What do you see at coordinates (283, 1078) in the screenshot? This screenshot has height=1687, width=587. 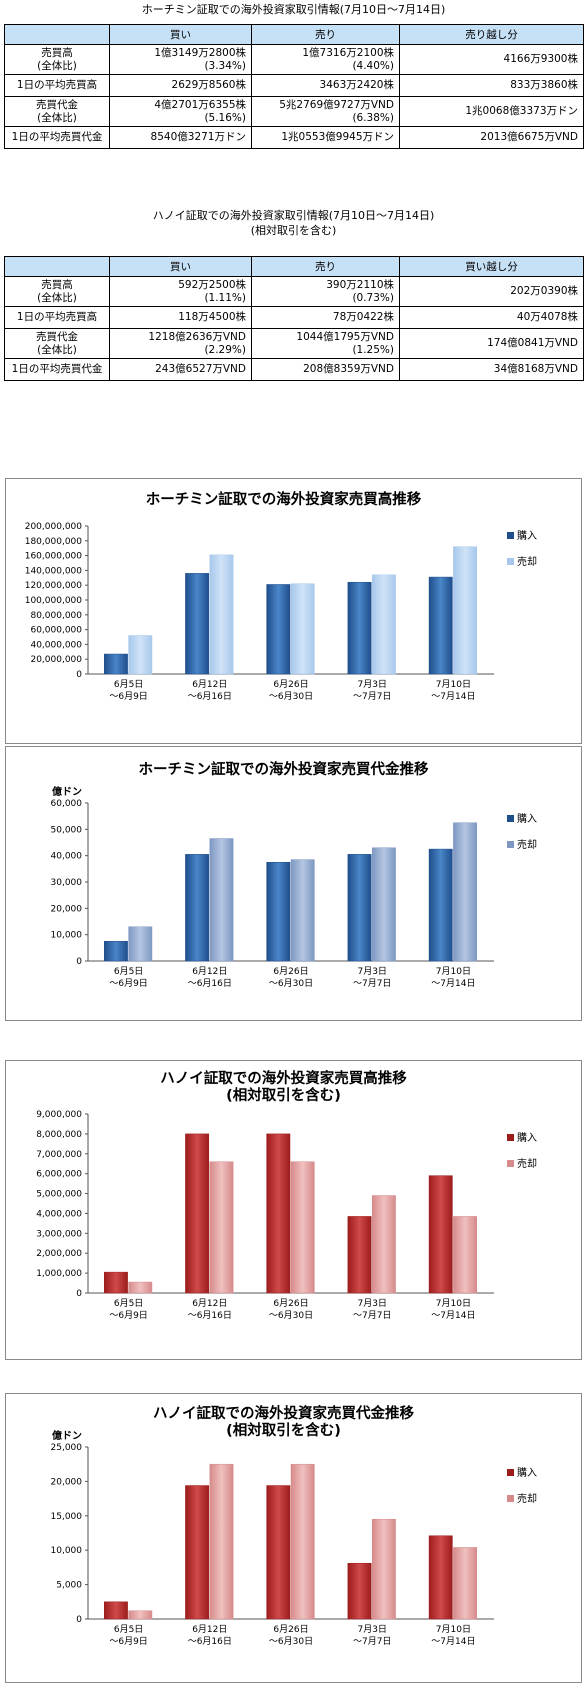 I see `chart-title: ハノイ証取での海外投資家売買高推移` at bounding box center [283, 1078].